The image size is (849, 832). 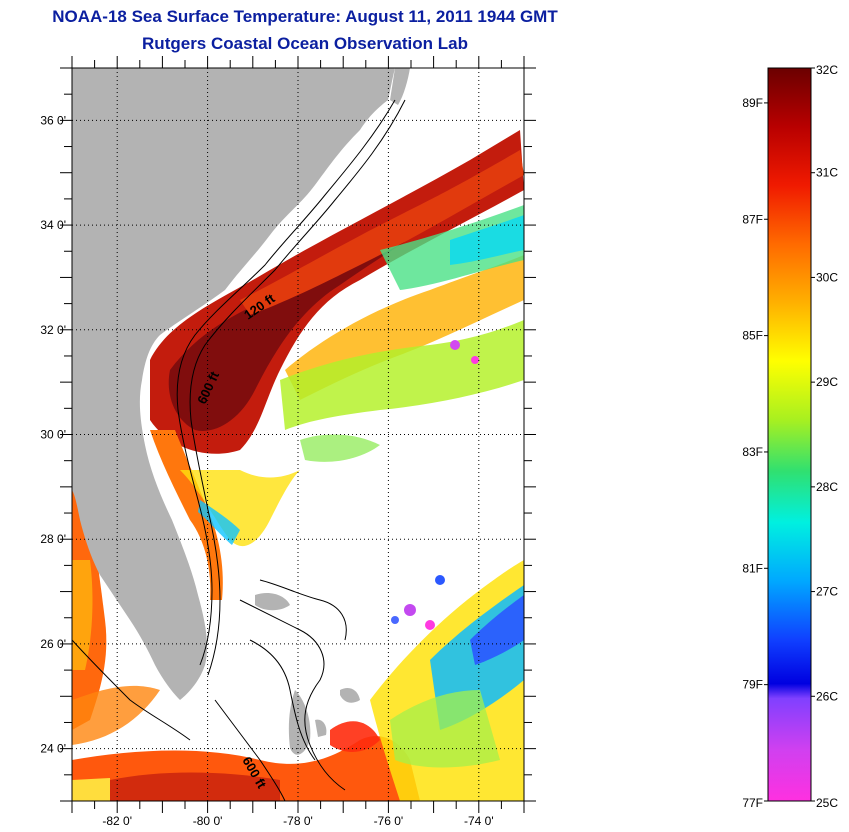 I want to click on colorbar-fahrenheit-labels: 89F 87F 85F 83F 81F 79F 77F, so click(x=755, y=453).